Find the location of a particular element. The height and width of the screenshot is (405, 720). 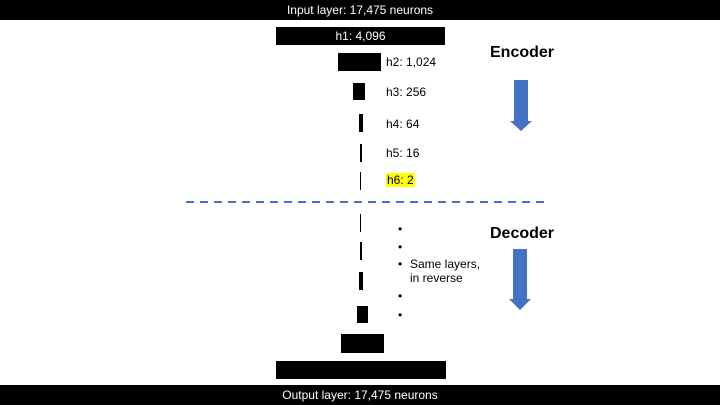

encoder-layer-label-h6: h6: 2 is located at coordinates (400, 180).